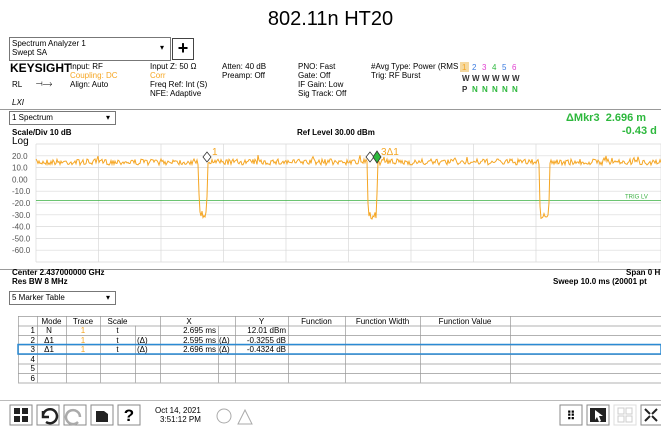 This screenshot has width=661, height=429. What do you see at coordinates (199, 330) in the screenshot?
I see `cell-x: 2.695 ms` at bounding box center [199, 330].